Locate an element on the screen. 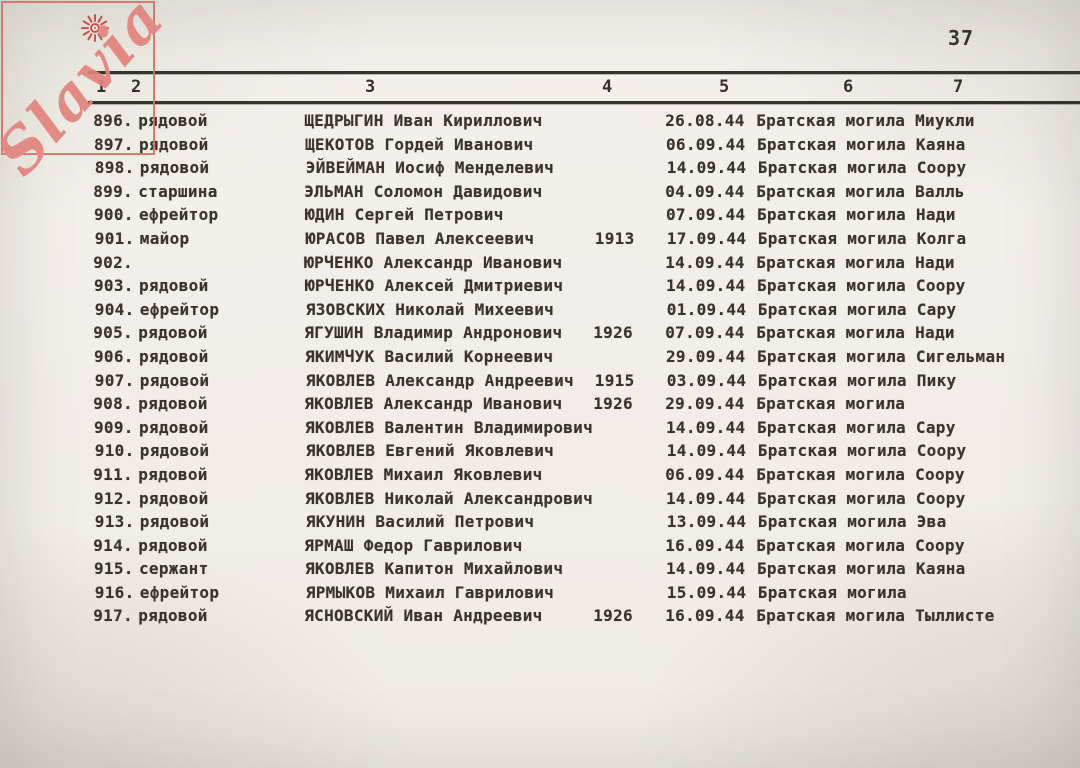  full-name: ЯРМЫКОВ Михаил Гаврилович is located at coordinates (430, 592).